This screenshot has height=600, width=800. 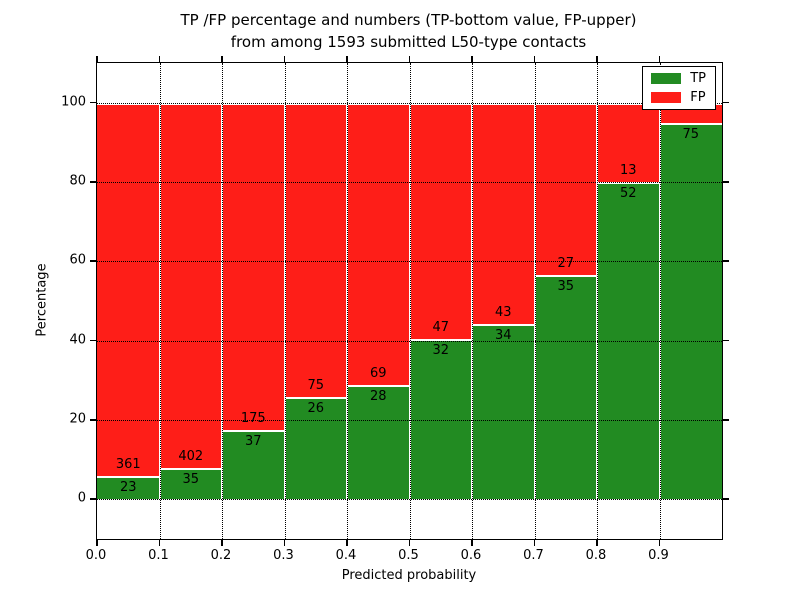 What do you see at coordinates (42, 300) in the screenshot?
I see `y-axis-label: Percentage` at bounding box center [42, 300].